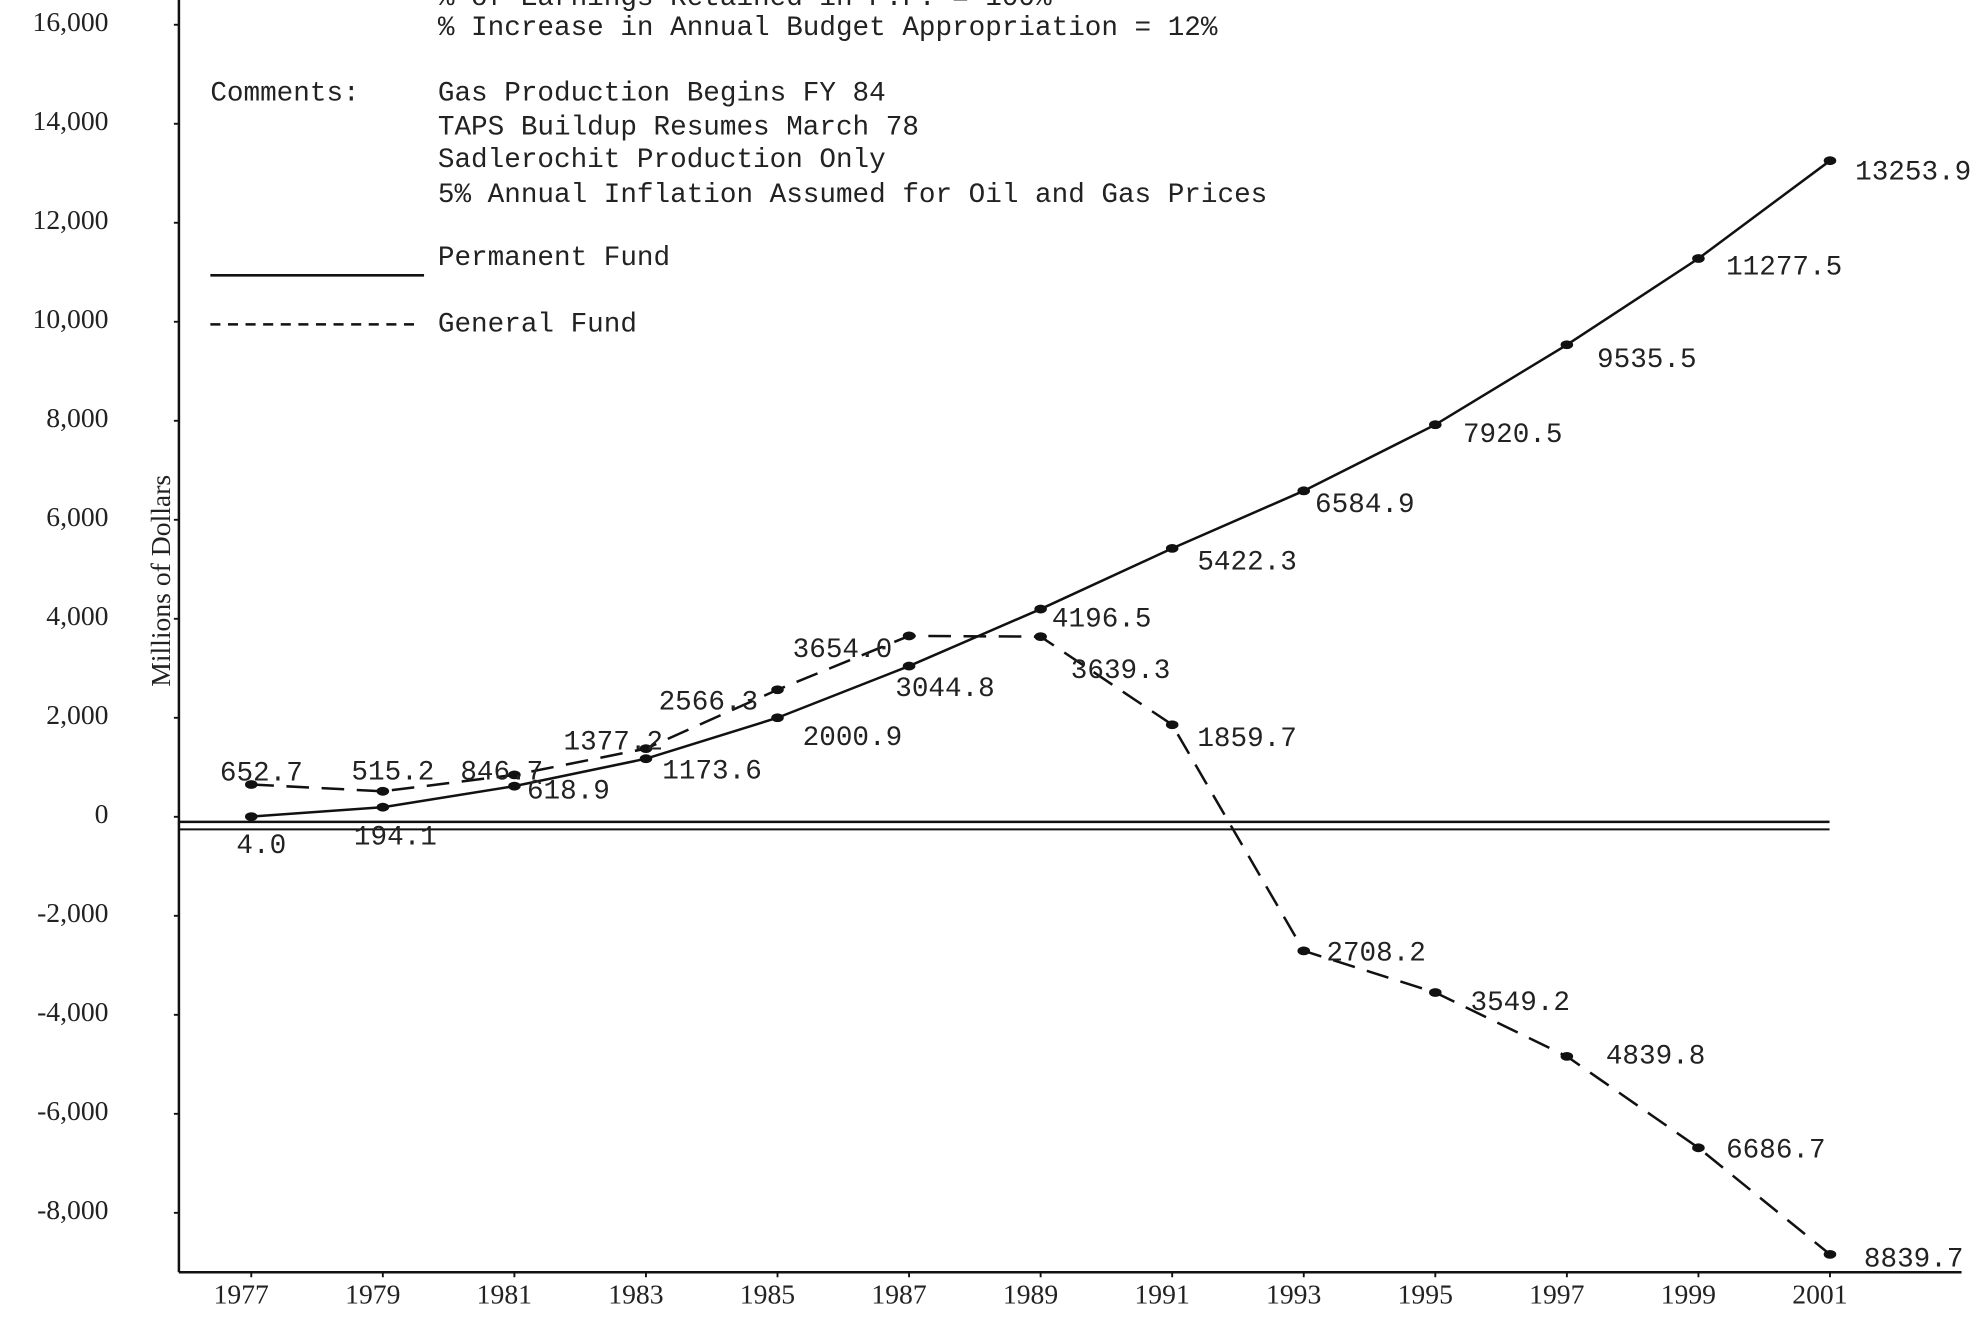 The width and height of the screenshot is (1972, 1320). What do you see at coordinates (1247, 563) in the screenshot?
I see `data-label: 5422.3` at bounding box center [1247, 563].